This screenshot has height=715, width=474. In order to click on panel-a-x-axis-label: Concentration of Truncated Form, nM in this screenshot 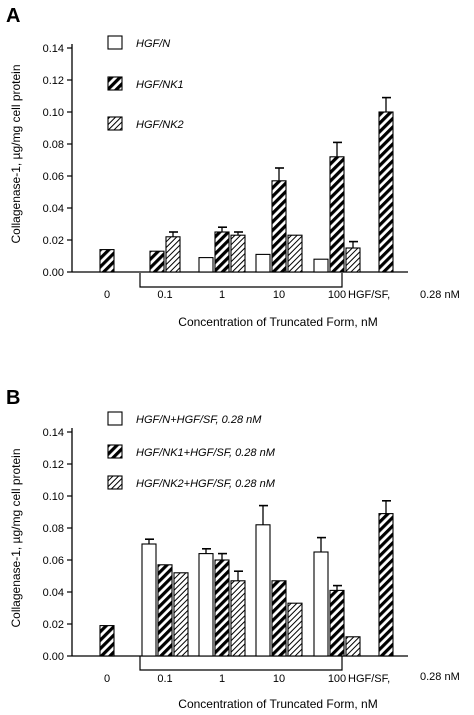, I will do `click(277, 322)`.